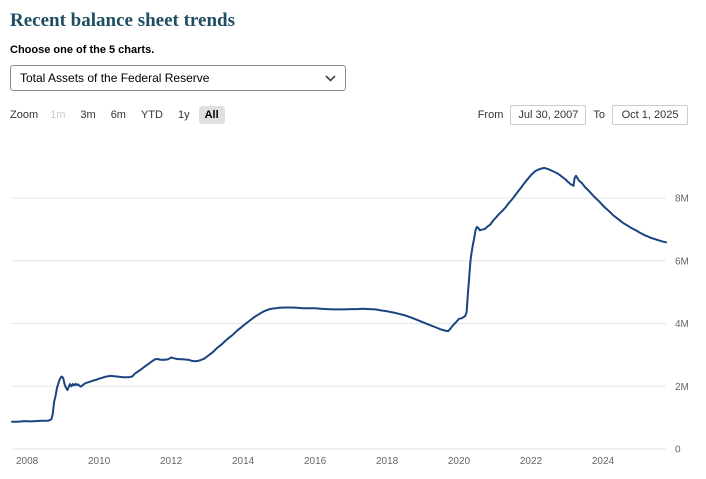 This screenshot has height=479, width=706. Describe the element at coordinates (122, 20) in the screenshot. I see `page-title: Recent balance sheet trends` at that location.